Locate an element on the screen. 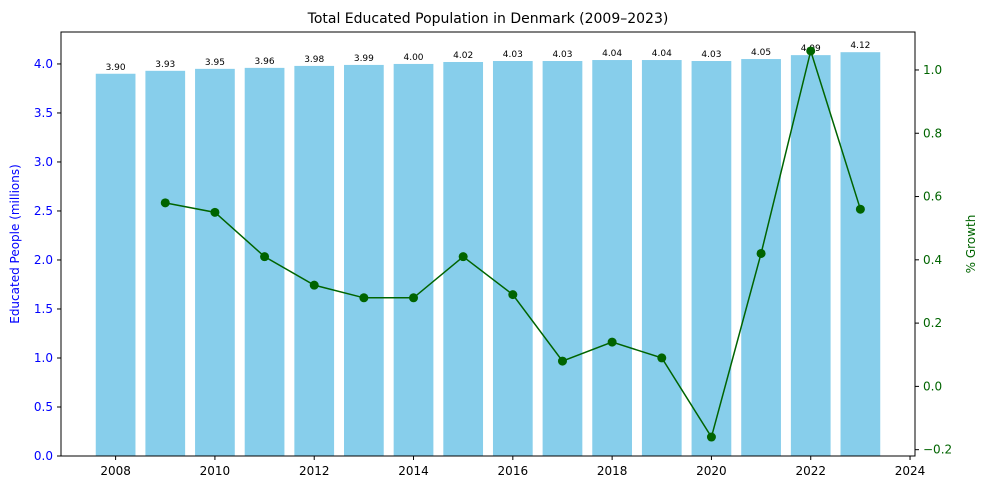 The image size is (989, 490). y-right-tick-label: 1.0 is located at coordinates (932, 70).